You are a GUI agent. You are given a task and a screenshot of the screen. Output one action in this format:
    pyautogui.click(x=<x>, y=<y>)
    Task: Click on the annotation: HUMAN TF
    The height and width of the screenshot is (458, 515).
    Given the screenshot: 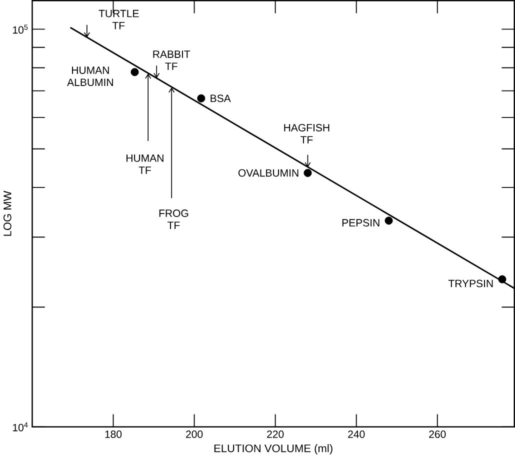 What is the action you would take?
    pyautogui.click(x=145, y=164)
    